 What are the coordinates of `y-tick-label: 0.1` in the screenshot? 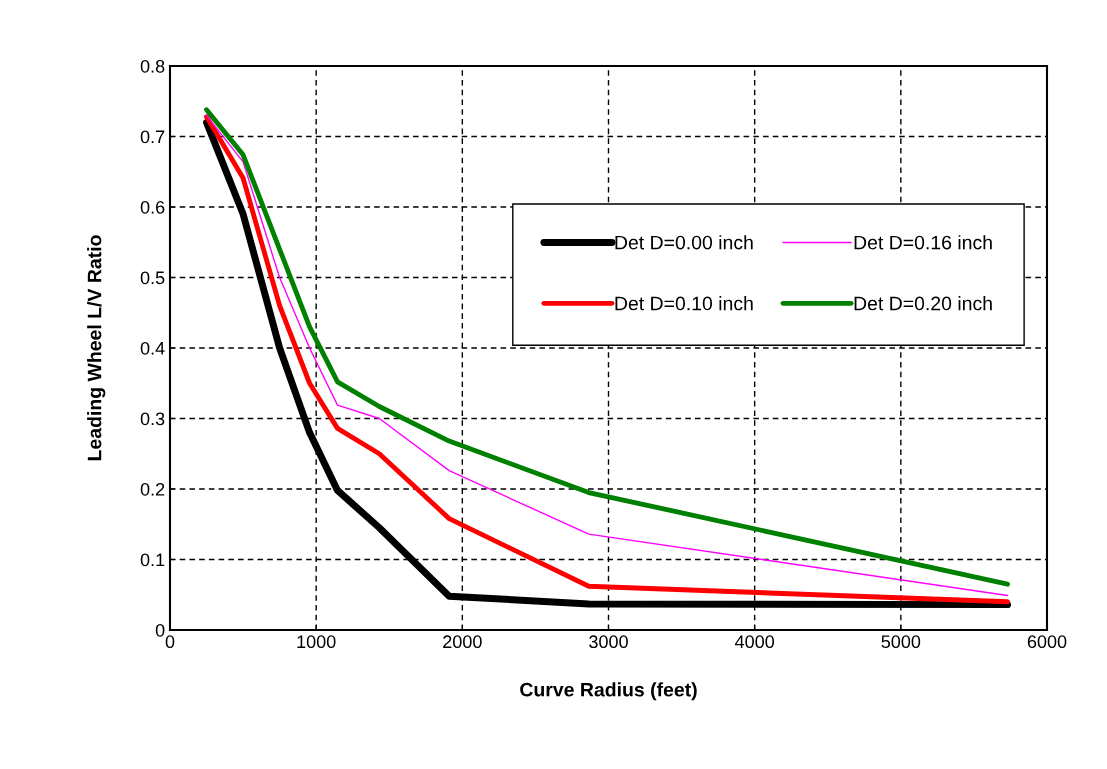 It's located at (152, 560).